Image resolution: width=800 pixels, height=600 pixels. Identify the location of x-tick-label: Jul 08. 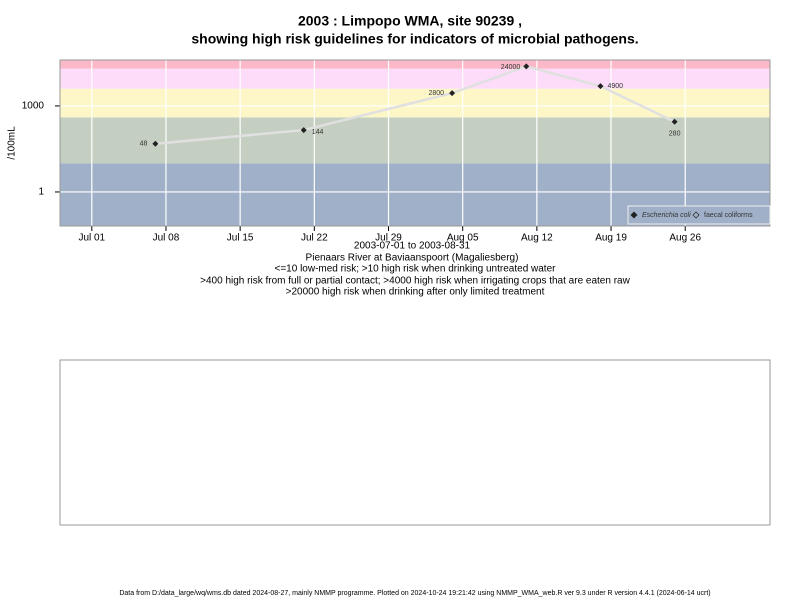
(166, 238).